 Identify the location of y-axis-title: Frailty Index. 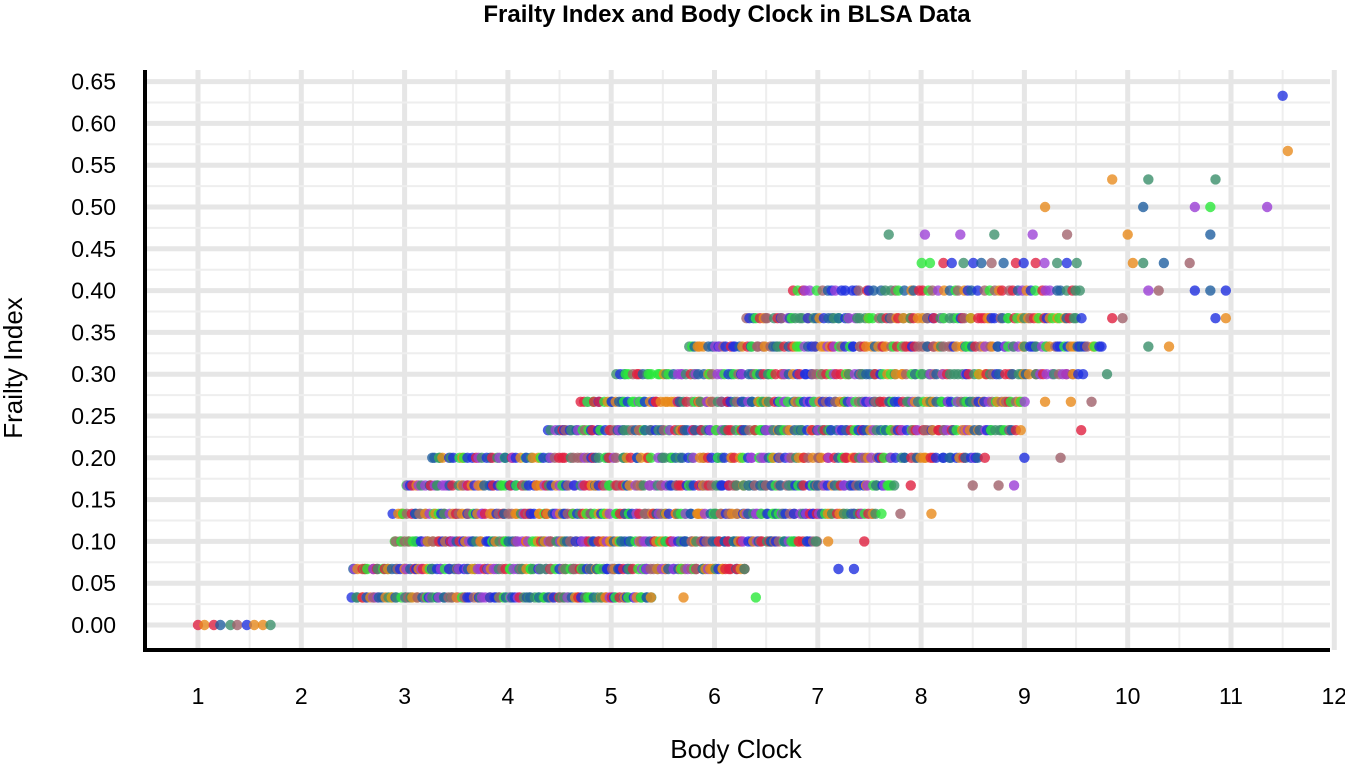
(14, 368).